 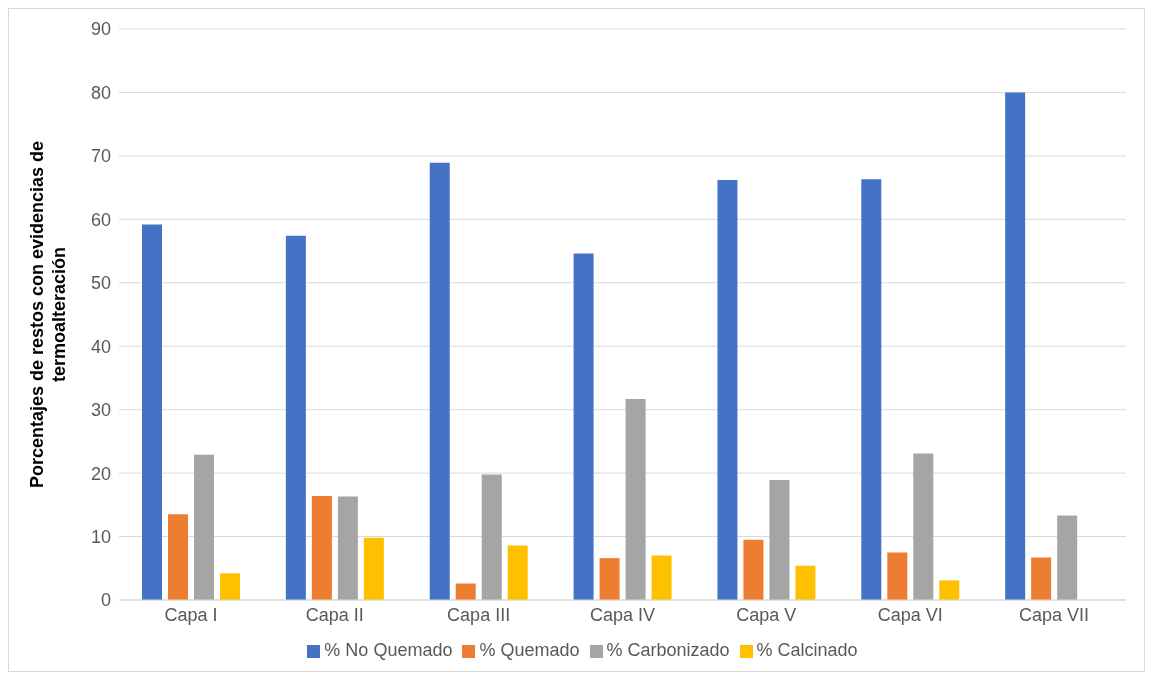 What do you see at coordinates (100, 29) in the screenshot?
I see `y-tick-label: 90` at bounding box center [100, 29].